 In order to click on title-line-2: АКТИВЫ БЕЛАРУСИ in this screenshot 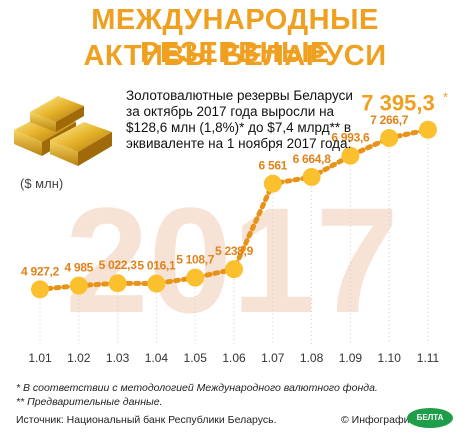, I will do `click(235, 56)`.